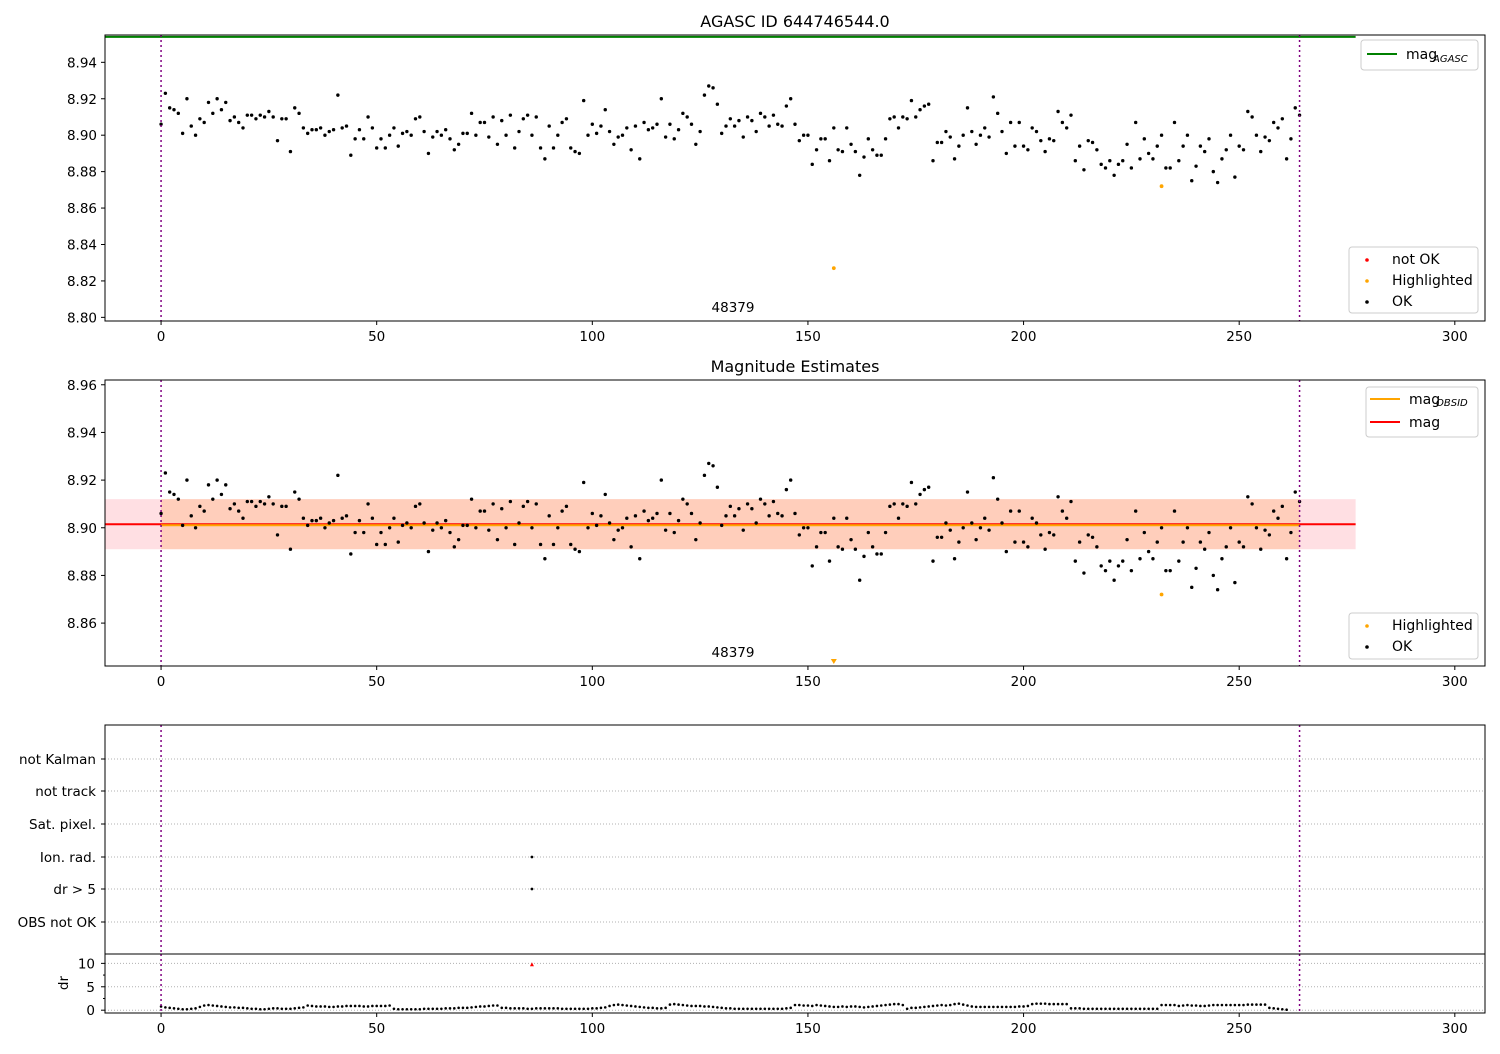 Image resolution: width=1500 pixels, height=1054 pixels. I want to click on x-tick-label: 50, so click(376, 337).